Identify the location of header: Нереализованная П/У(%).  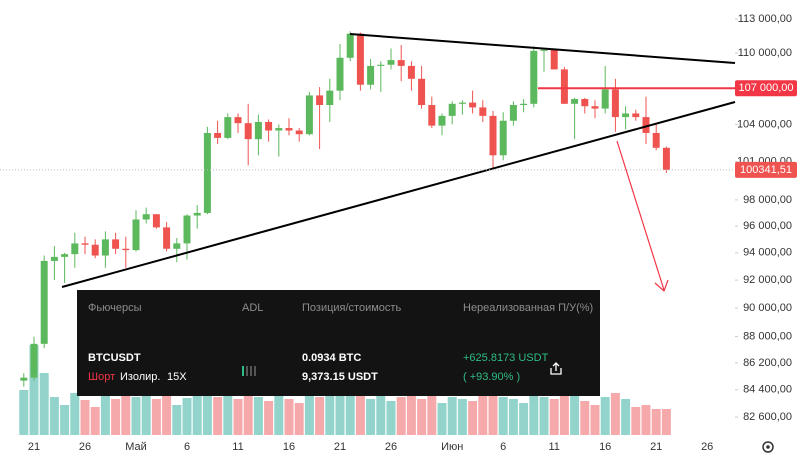
(528, 308).